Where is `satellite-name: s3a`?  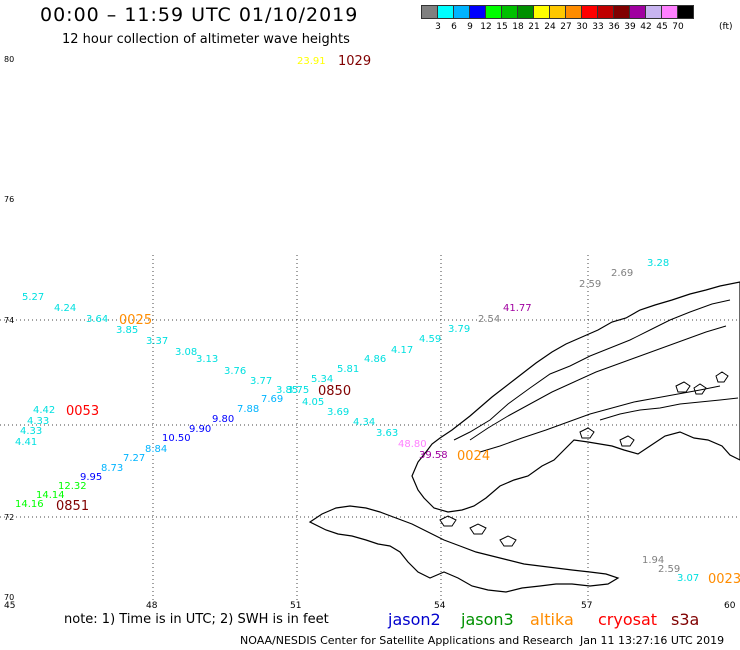 satellite-name: s3a is located at coordinates (685, 619).